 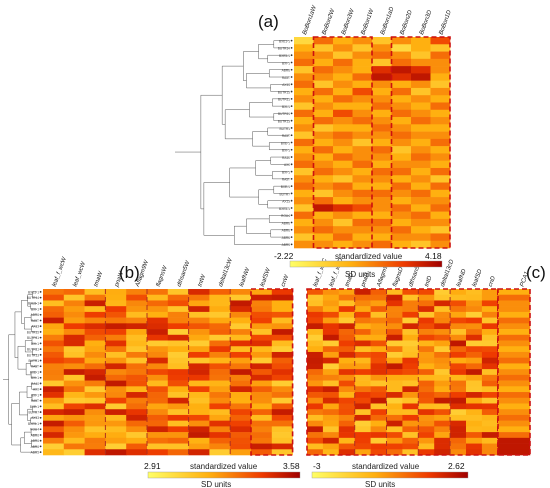 I want to click on panel-b-row-2: BXE5-1, so click(x=33, y=304).